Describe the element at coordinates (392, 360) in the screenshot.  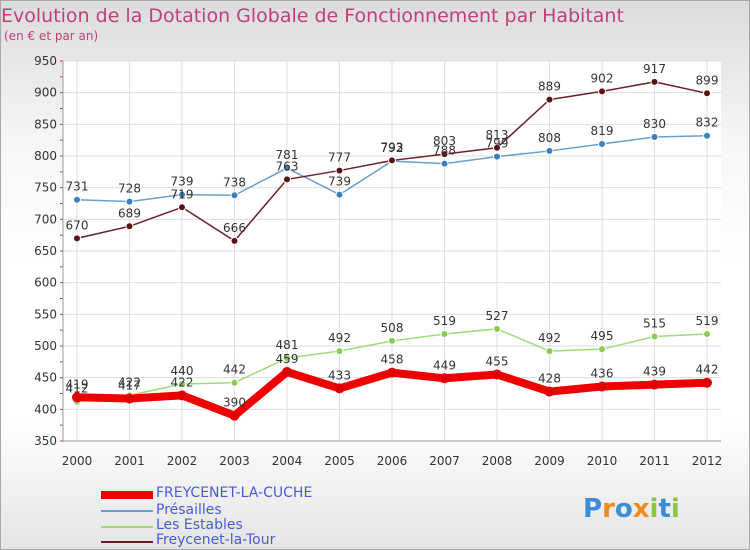
I see `data-label-0: 458` at that location.